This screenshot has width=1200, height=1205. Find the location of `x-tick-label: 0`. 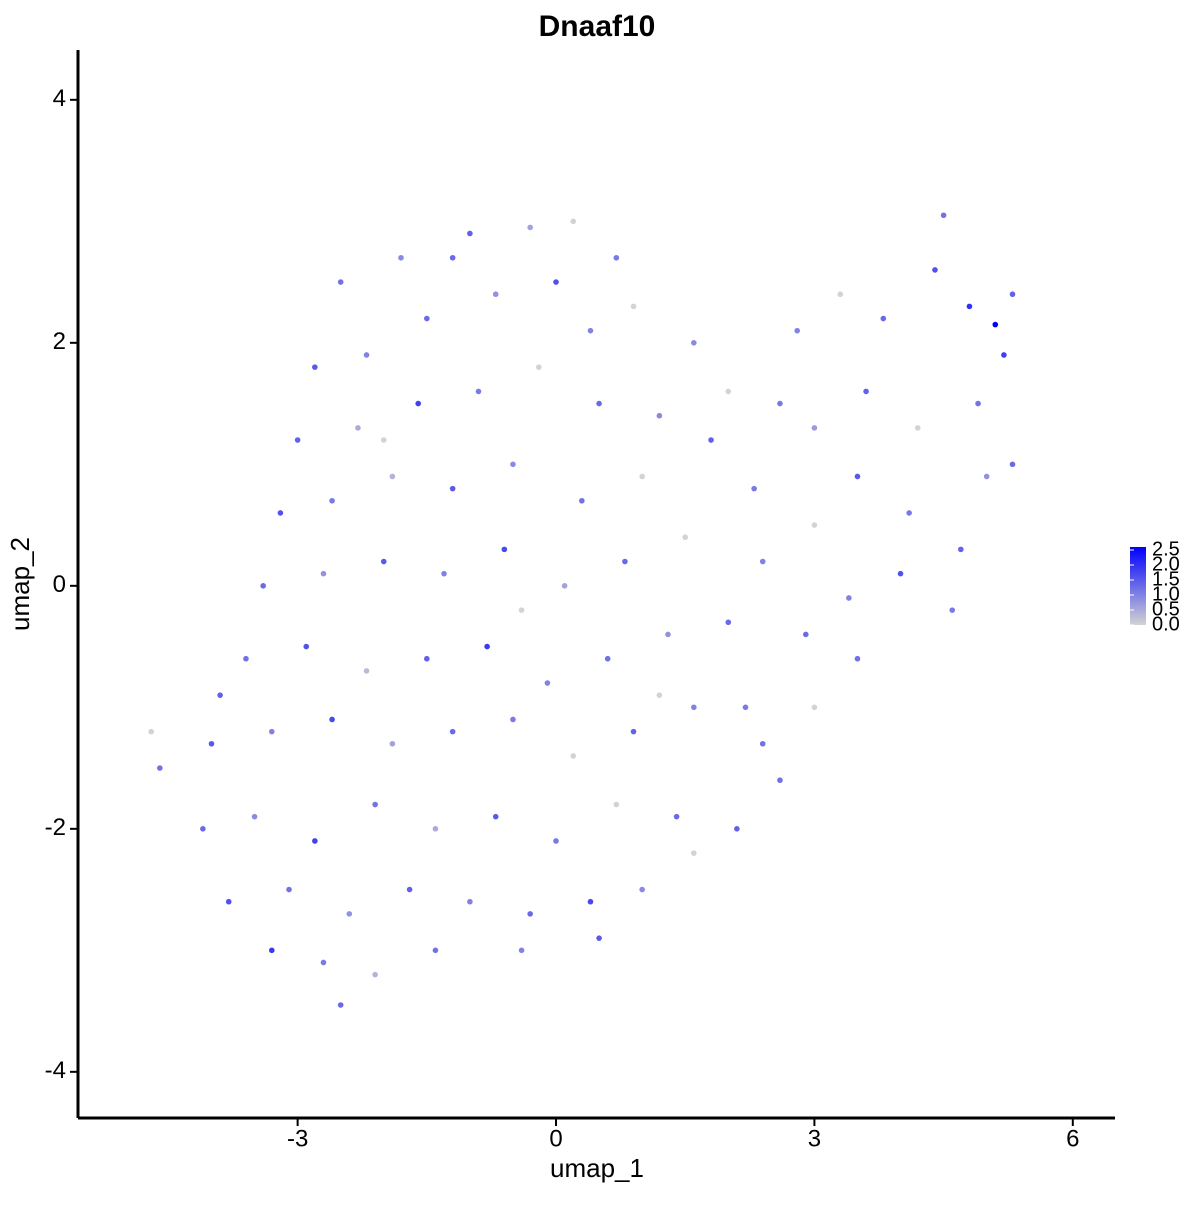

x-tick-label: 0 is located at coordinates (555, 1138).